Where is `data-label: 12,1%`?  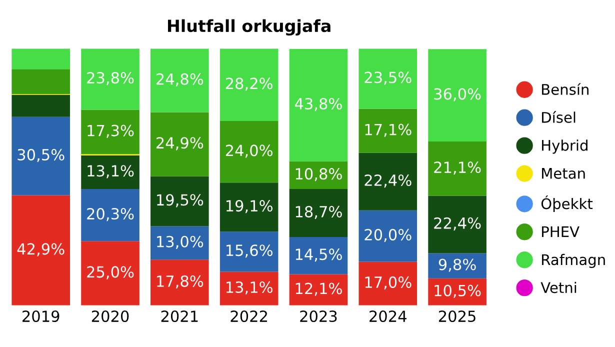 data-label: 12,1% is located at coordinates (319, 289).